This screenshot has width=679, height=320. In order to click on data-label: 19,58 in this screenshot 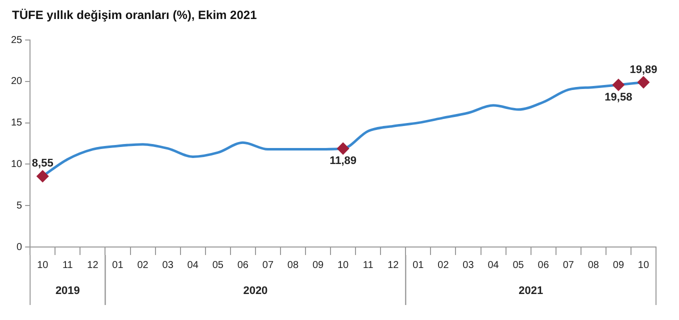, I will do `click(618, 97)`.